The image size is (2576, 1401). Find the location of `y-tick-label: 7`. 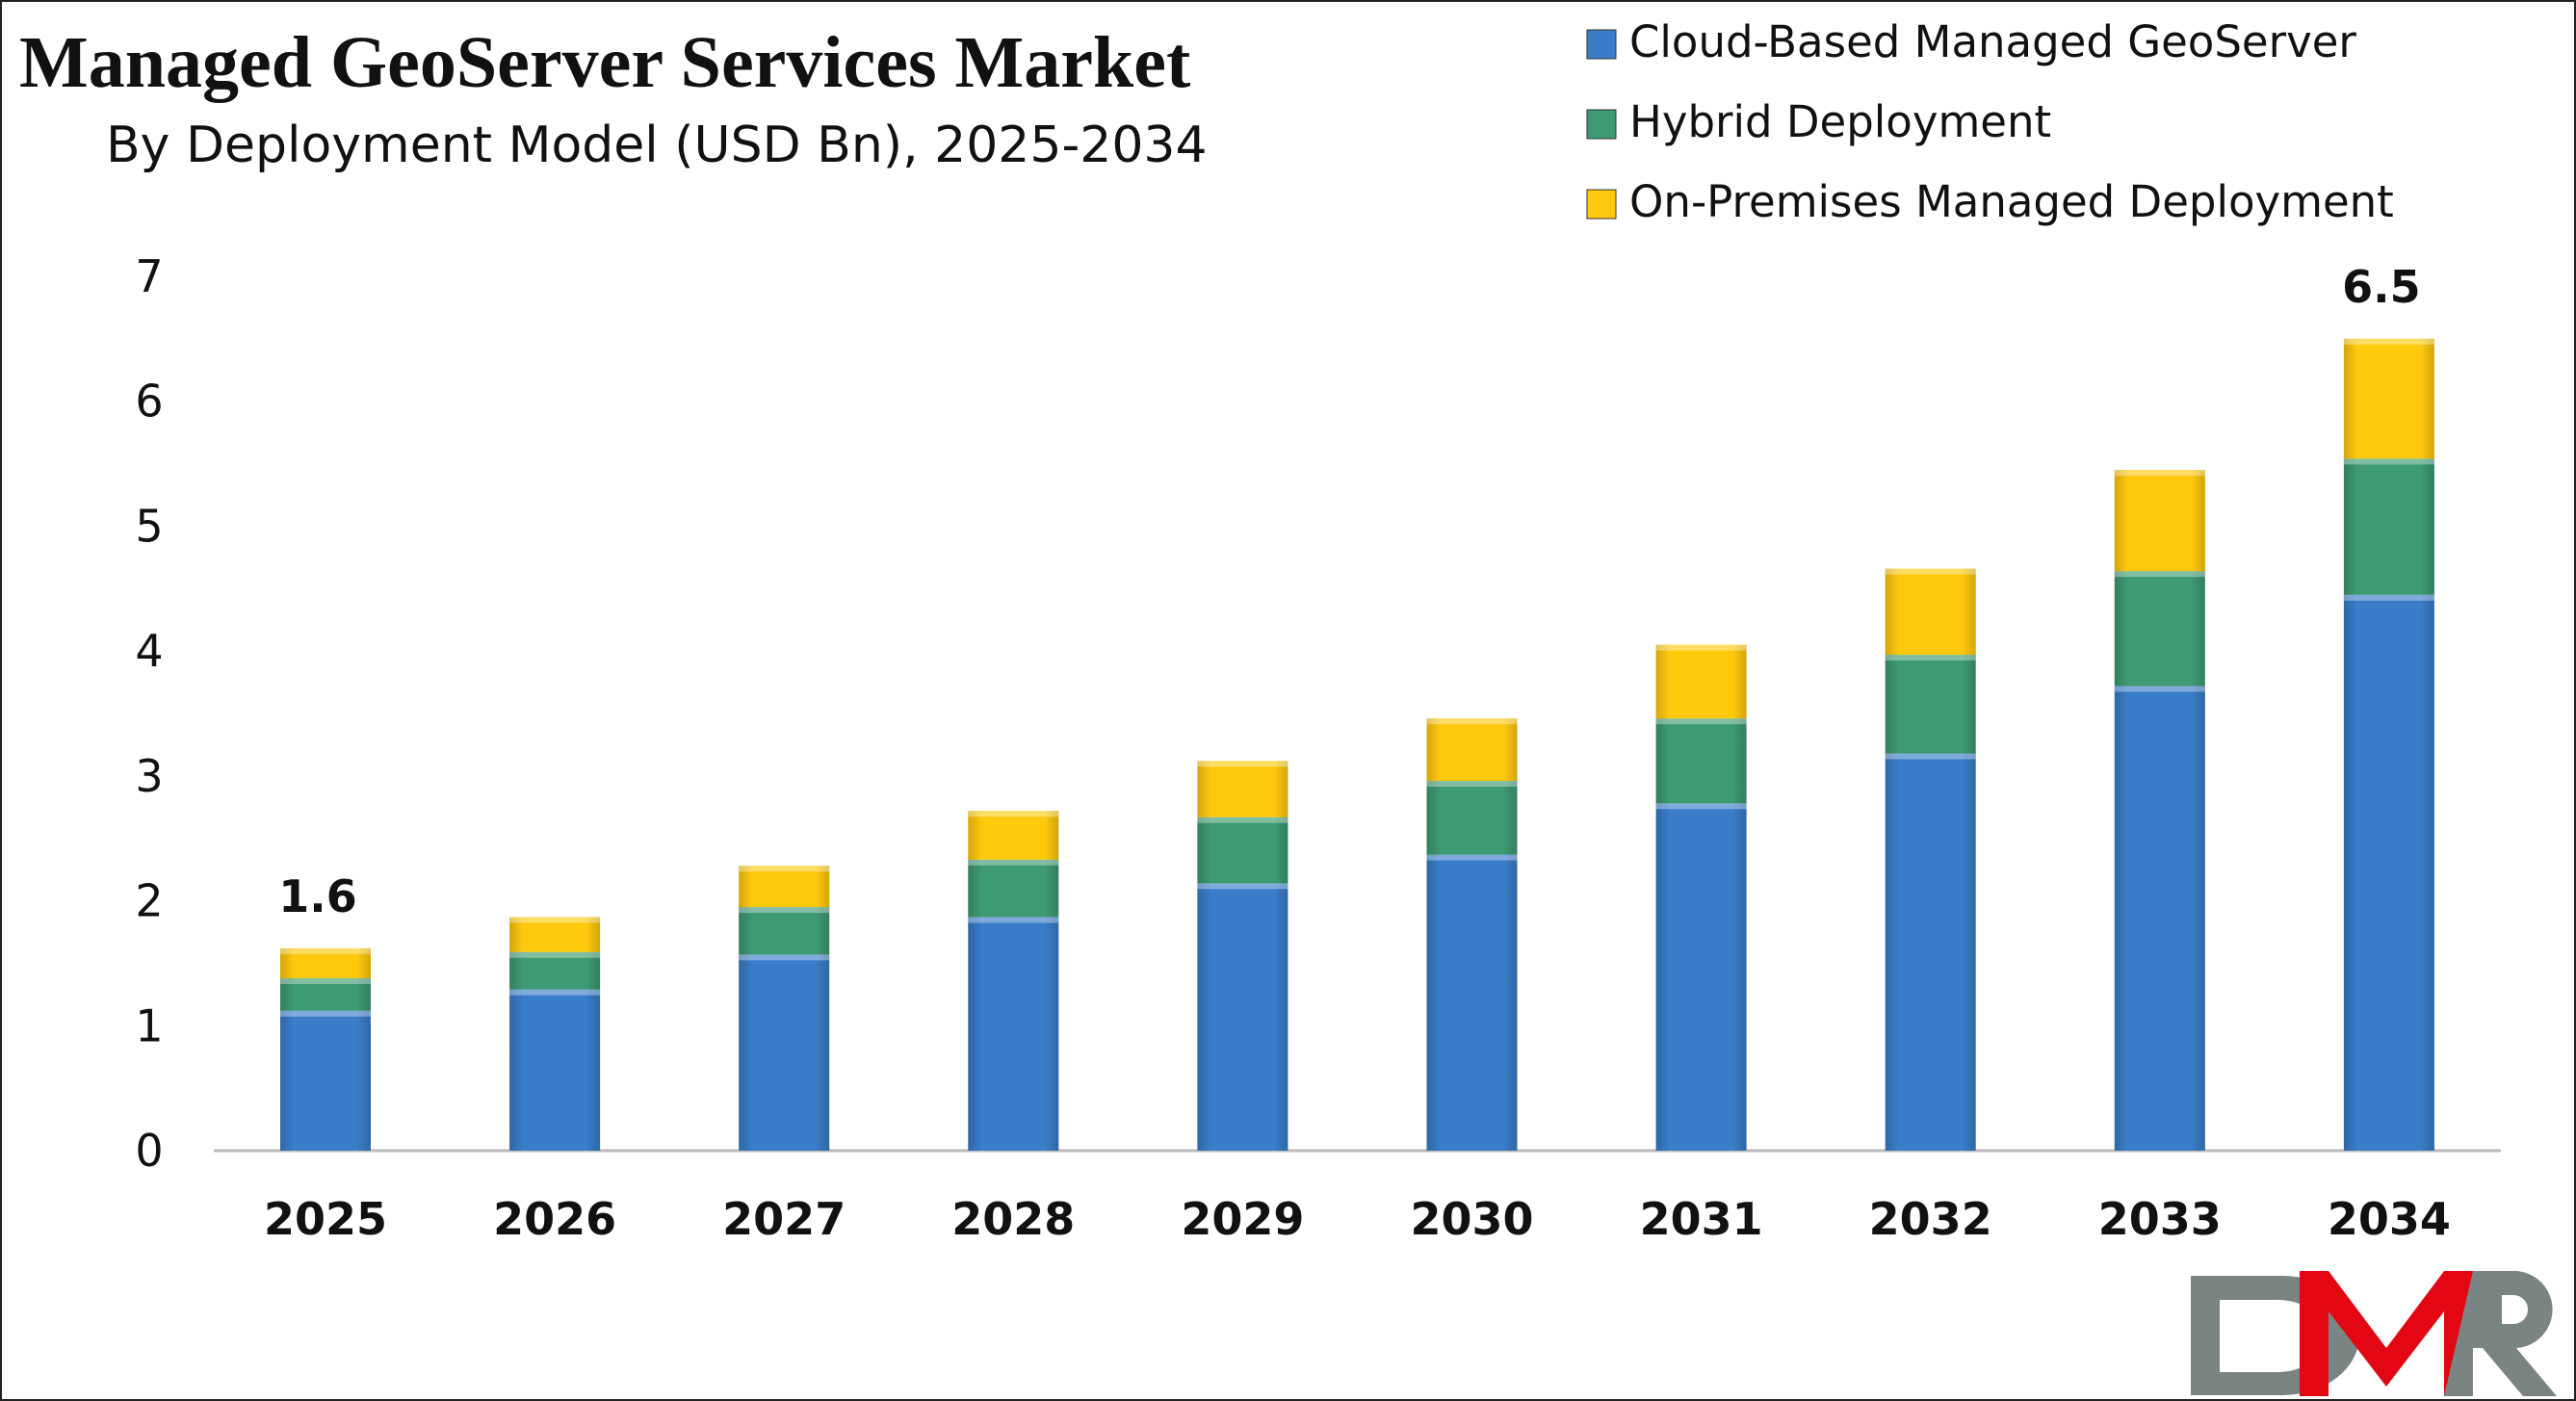

y-tick-label: 7 is located at coordinates (149, 276).